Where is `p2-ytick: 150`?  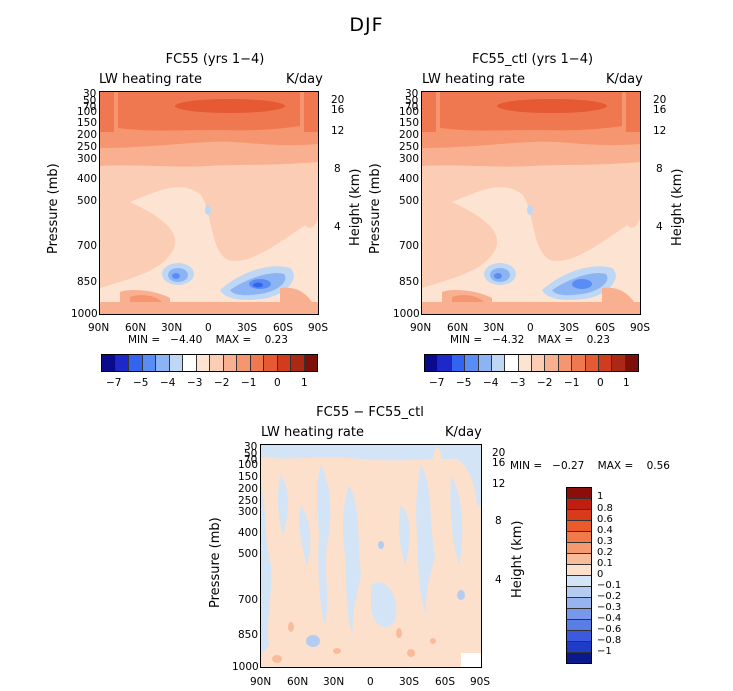
p2-ytick: 150 is located at coordinates (409, 123).